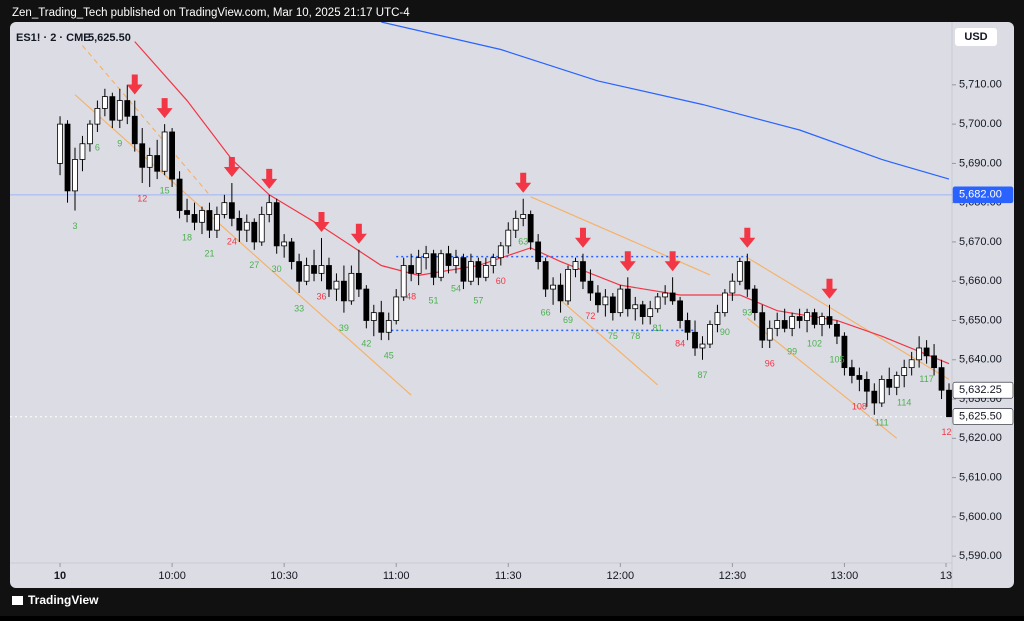  I want to click on x-tick-label: 12:00, so click(621, 576).